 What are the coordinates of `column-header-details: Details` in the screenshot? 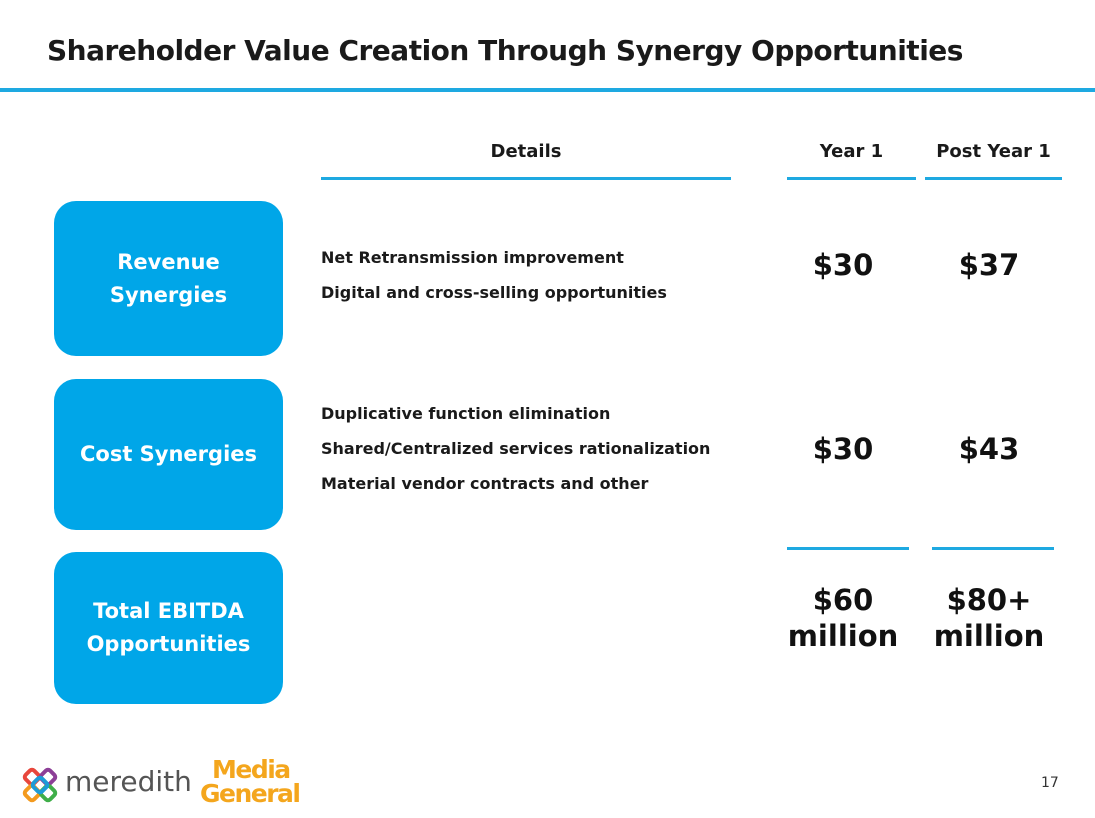 It's located at (526, 151).